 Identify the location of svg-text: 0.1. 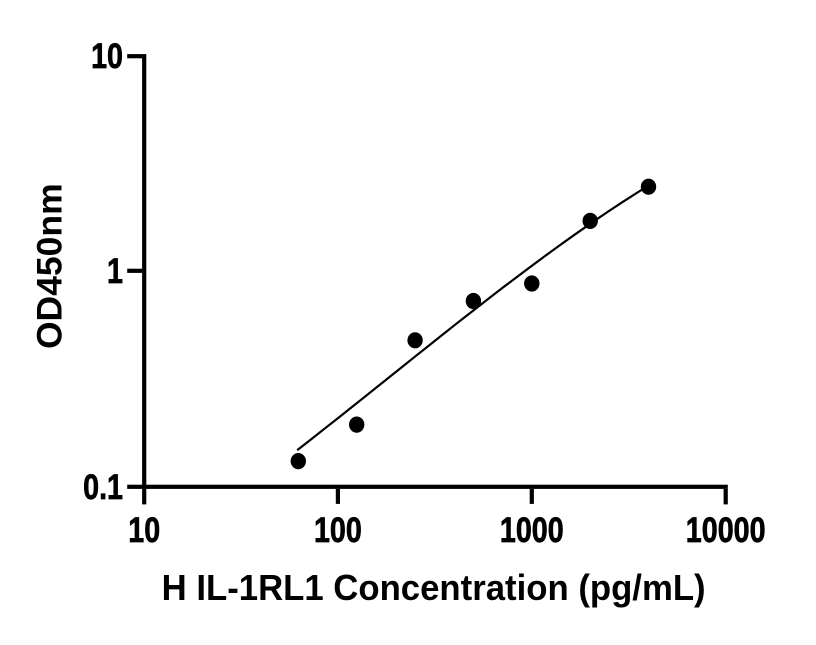
(103, 486).